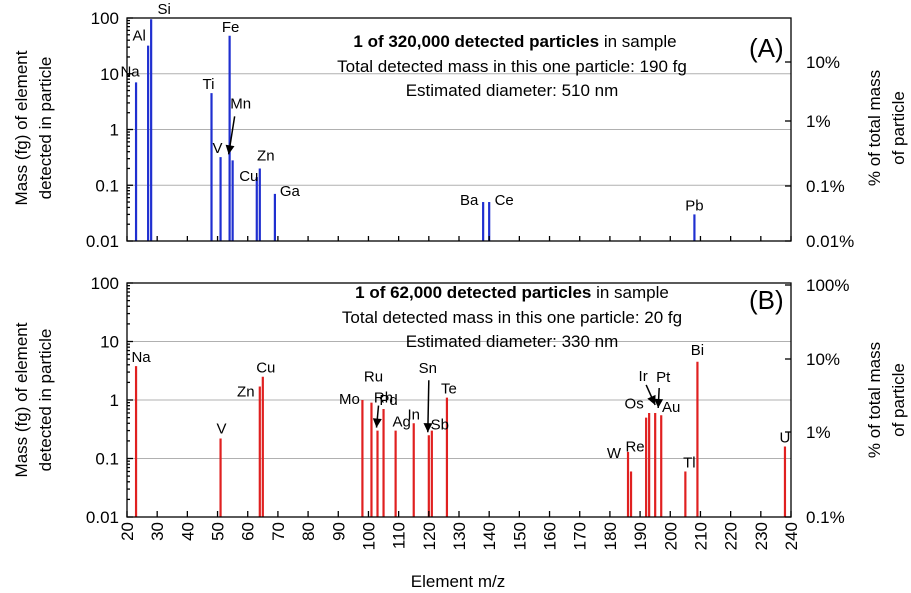  I want to click on panel-b-ytick-label: 100, so click(105, 283).